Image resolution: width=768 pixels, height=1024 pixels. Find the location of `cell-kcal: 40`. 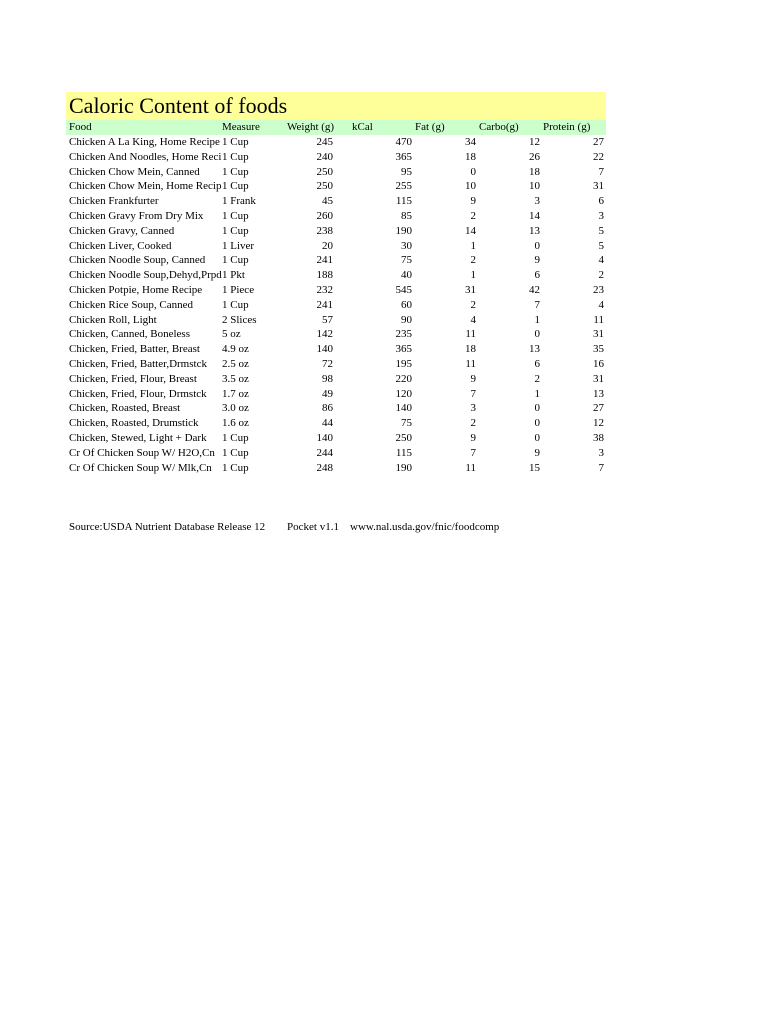

cell-kcal: 40 is located at coordinates (406, 275).